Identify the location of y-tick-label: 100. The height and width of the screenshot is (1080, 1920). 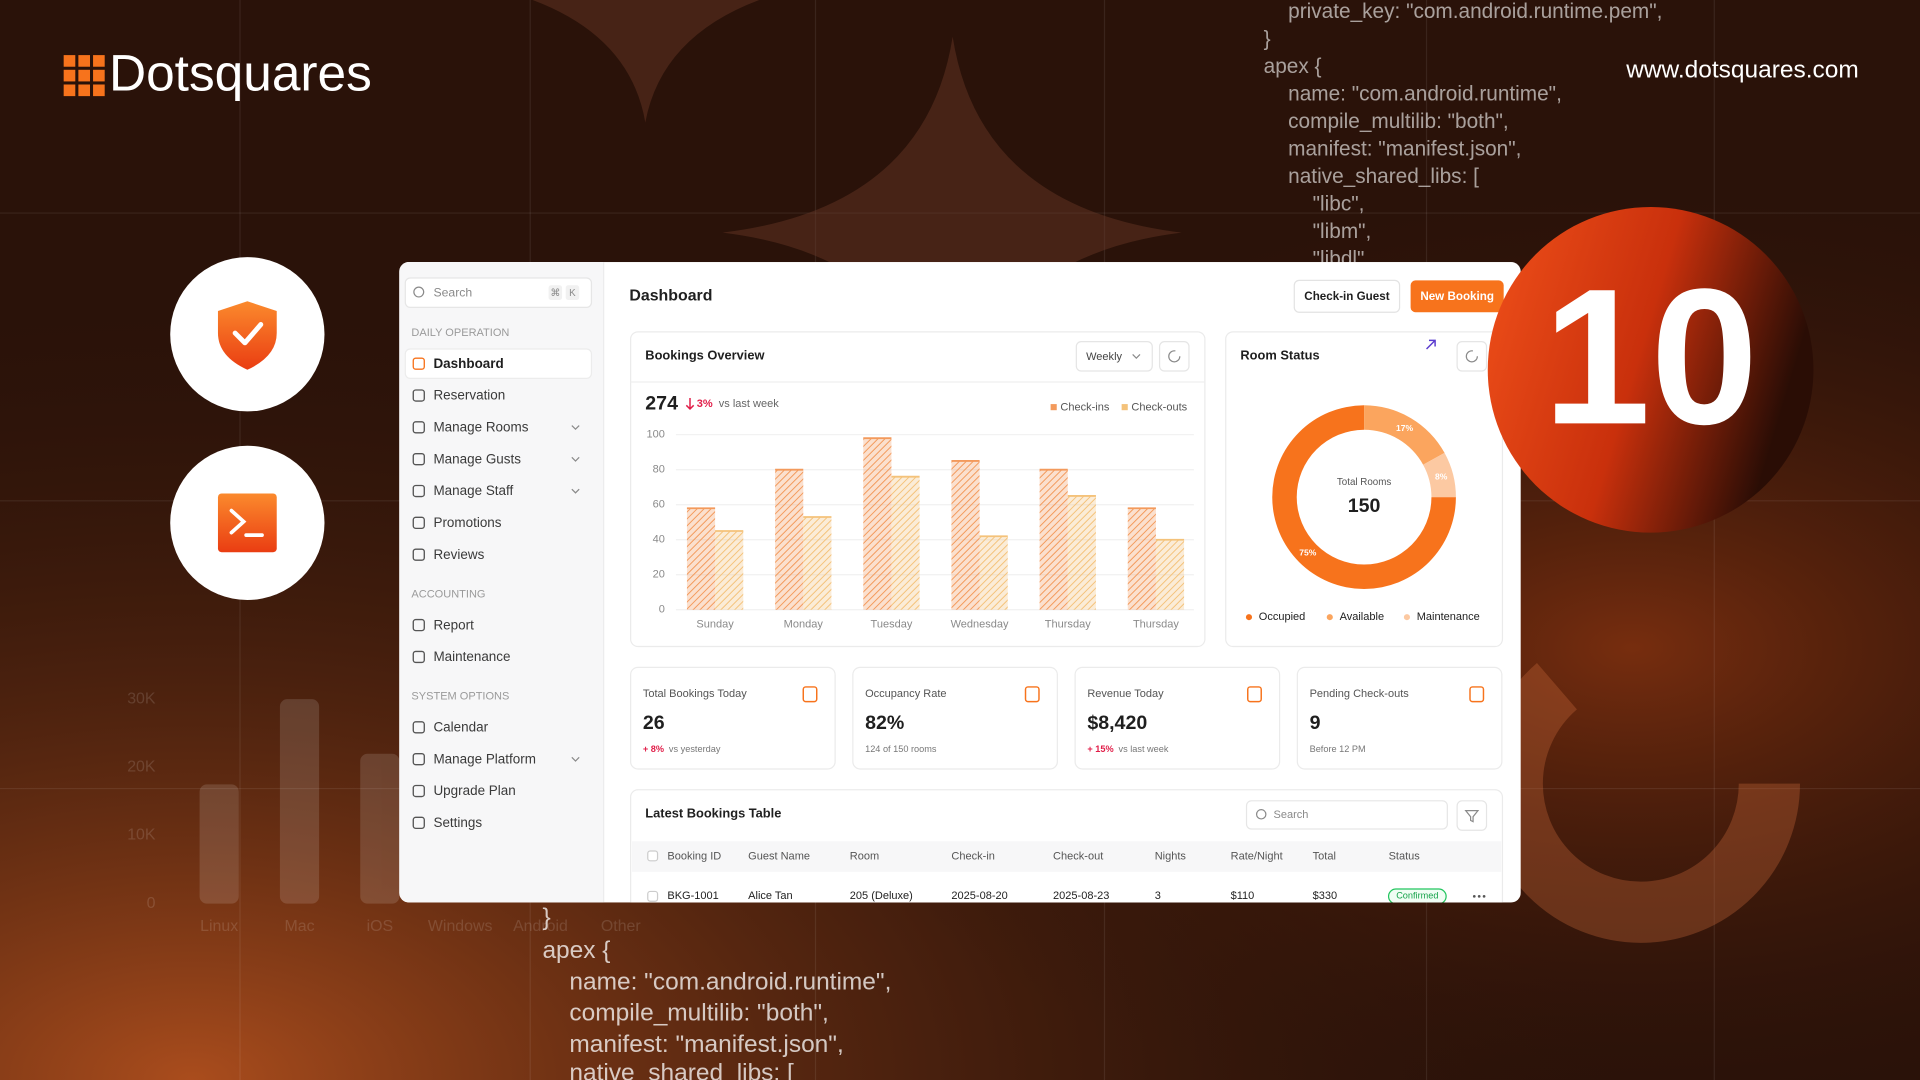
(656, 435).